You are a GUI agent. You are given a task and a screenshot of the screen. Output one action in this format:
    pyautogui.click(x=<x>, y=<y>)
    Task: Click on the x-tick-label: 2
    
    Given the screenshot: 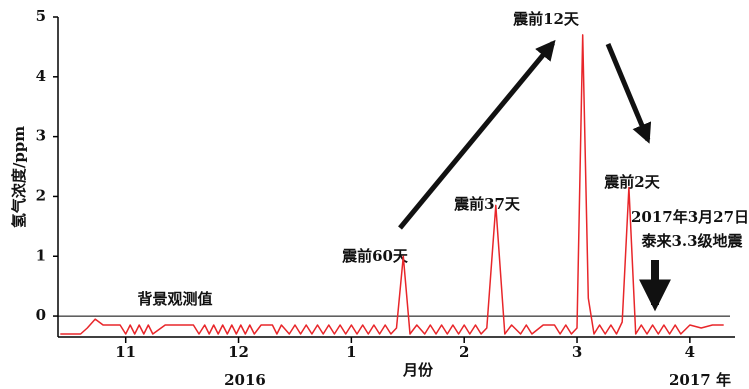 What is the action you would take?
    pyautogui.click(x=464, y=352)
    